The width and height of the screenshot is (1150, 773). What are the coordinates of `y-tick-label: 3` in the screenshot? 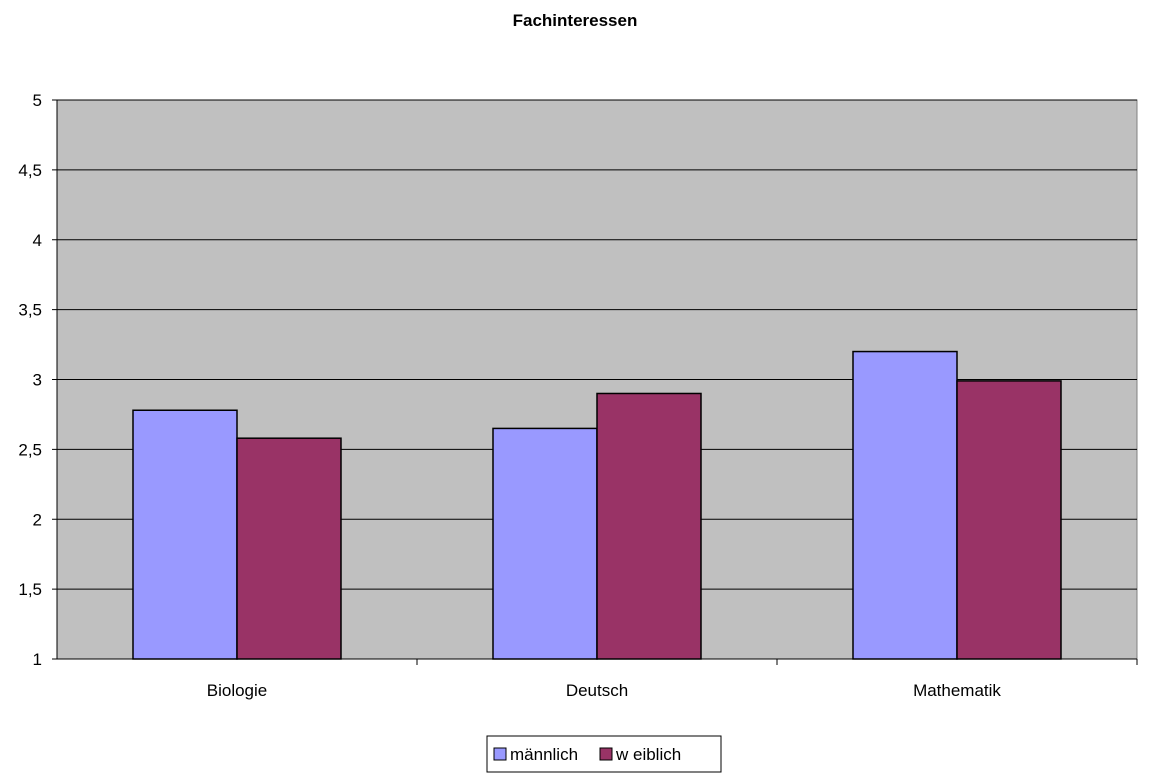 It's located at (37, 380).